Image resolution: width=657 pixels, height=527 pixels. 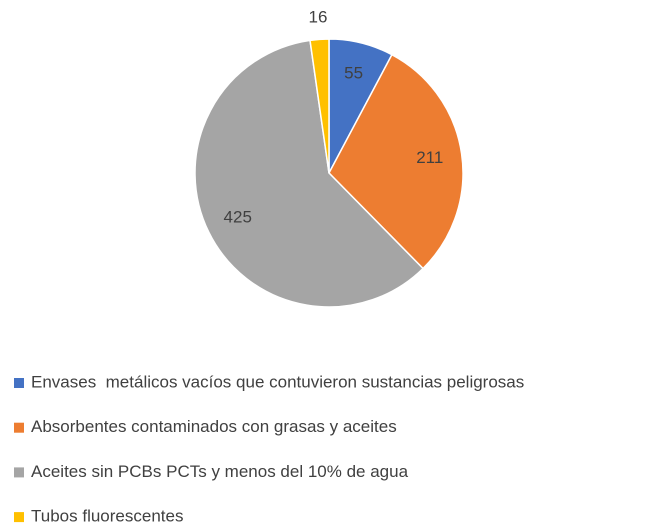 What do you see at coordinates (353, 73) in the screenshot?
I see `data-label: 55` at bounding box center [353, 73].